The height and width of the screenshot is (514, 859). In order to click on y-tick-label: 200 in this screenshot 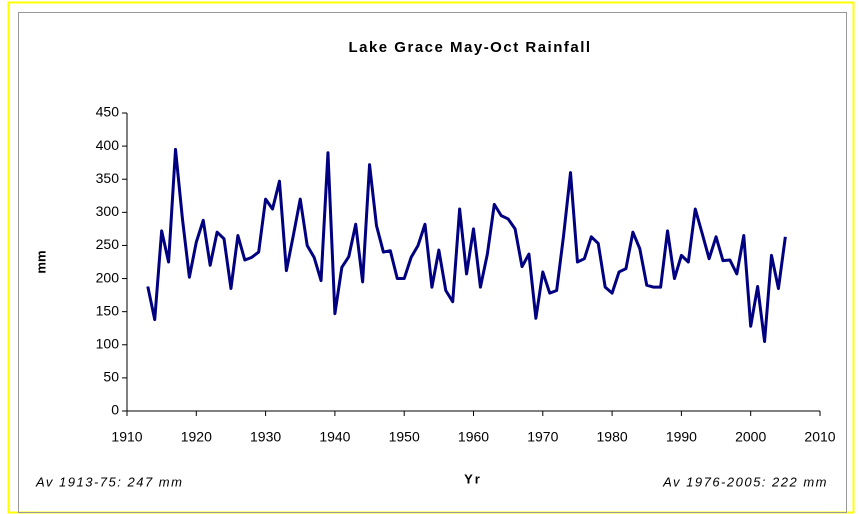, I will do `click(108, 277)`.